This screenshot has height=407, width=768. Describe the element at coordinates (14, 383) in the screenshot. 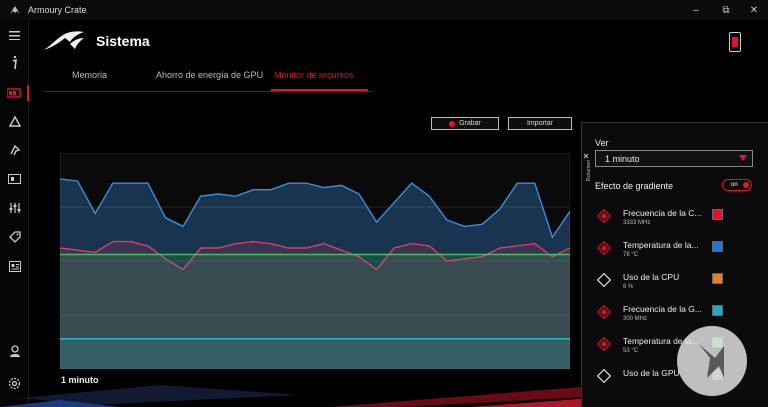

I see `settings-gear-icon` at that location.